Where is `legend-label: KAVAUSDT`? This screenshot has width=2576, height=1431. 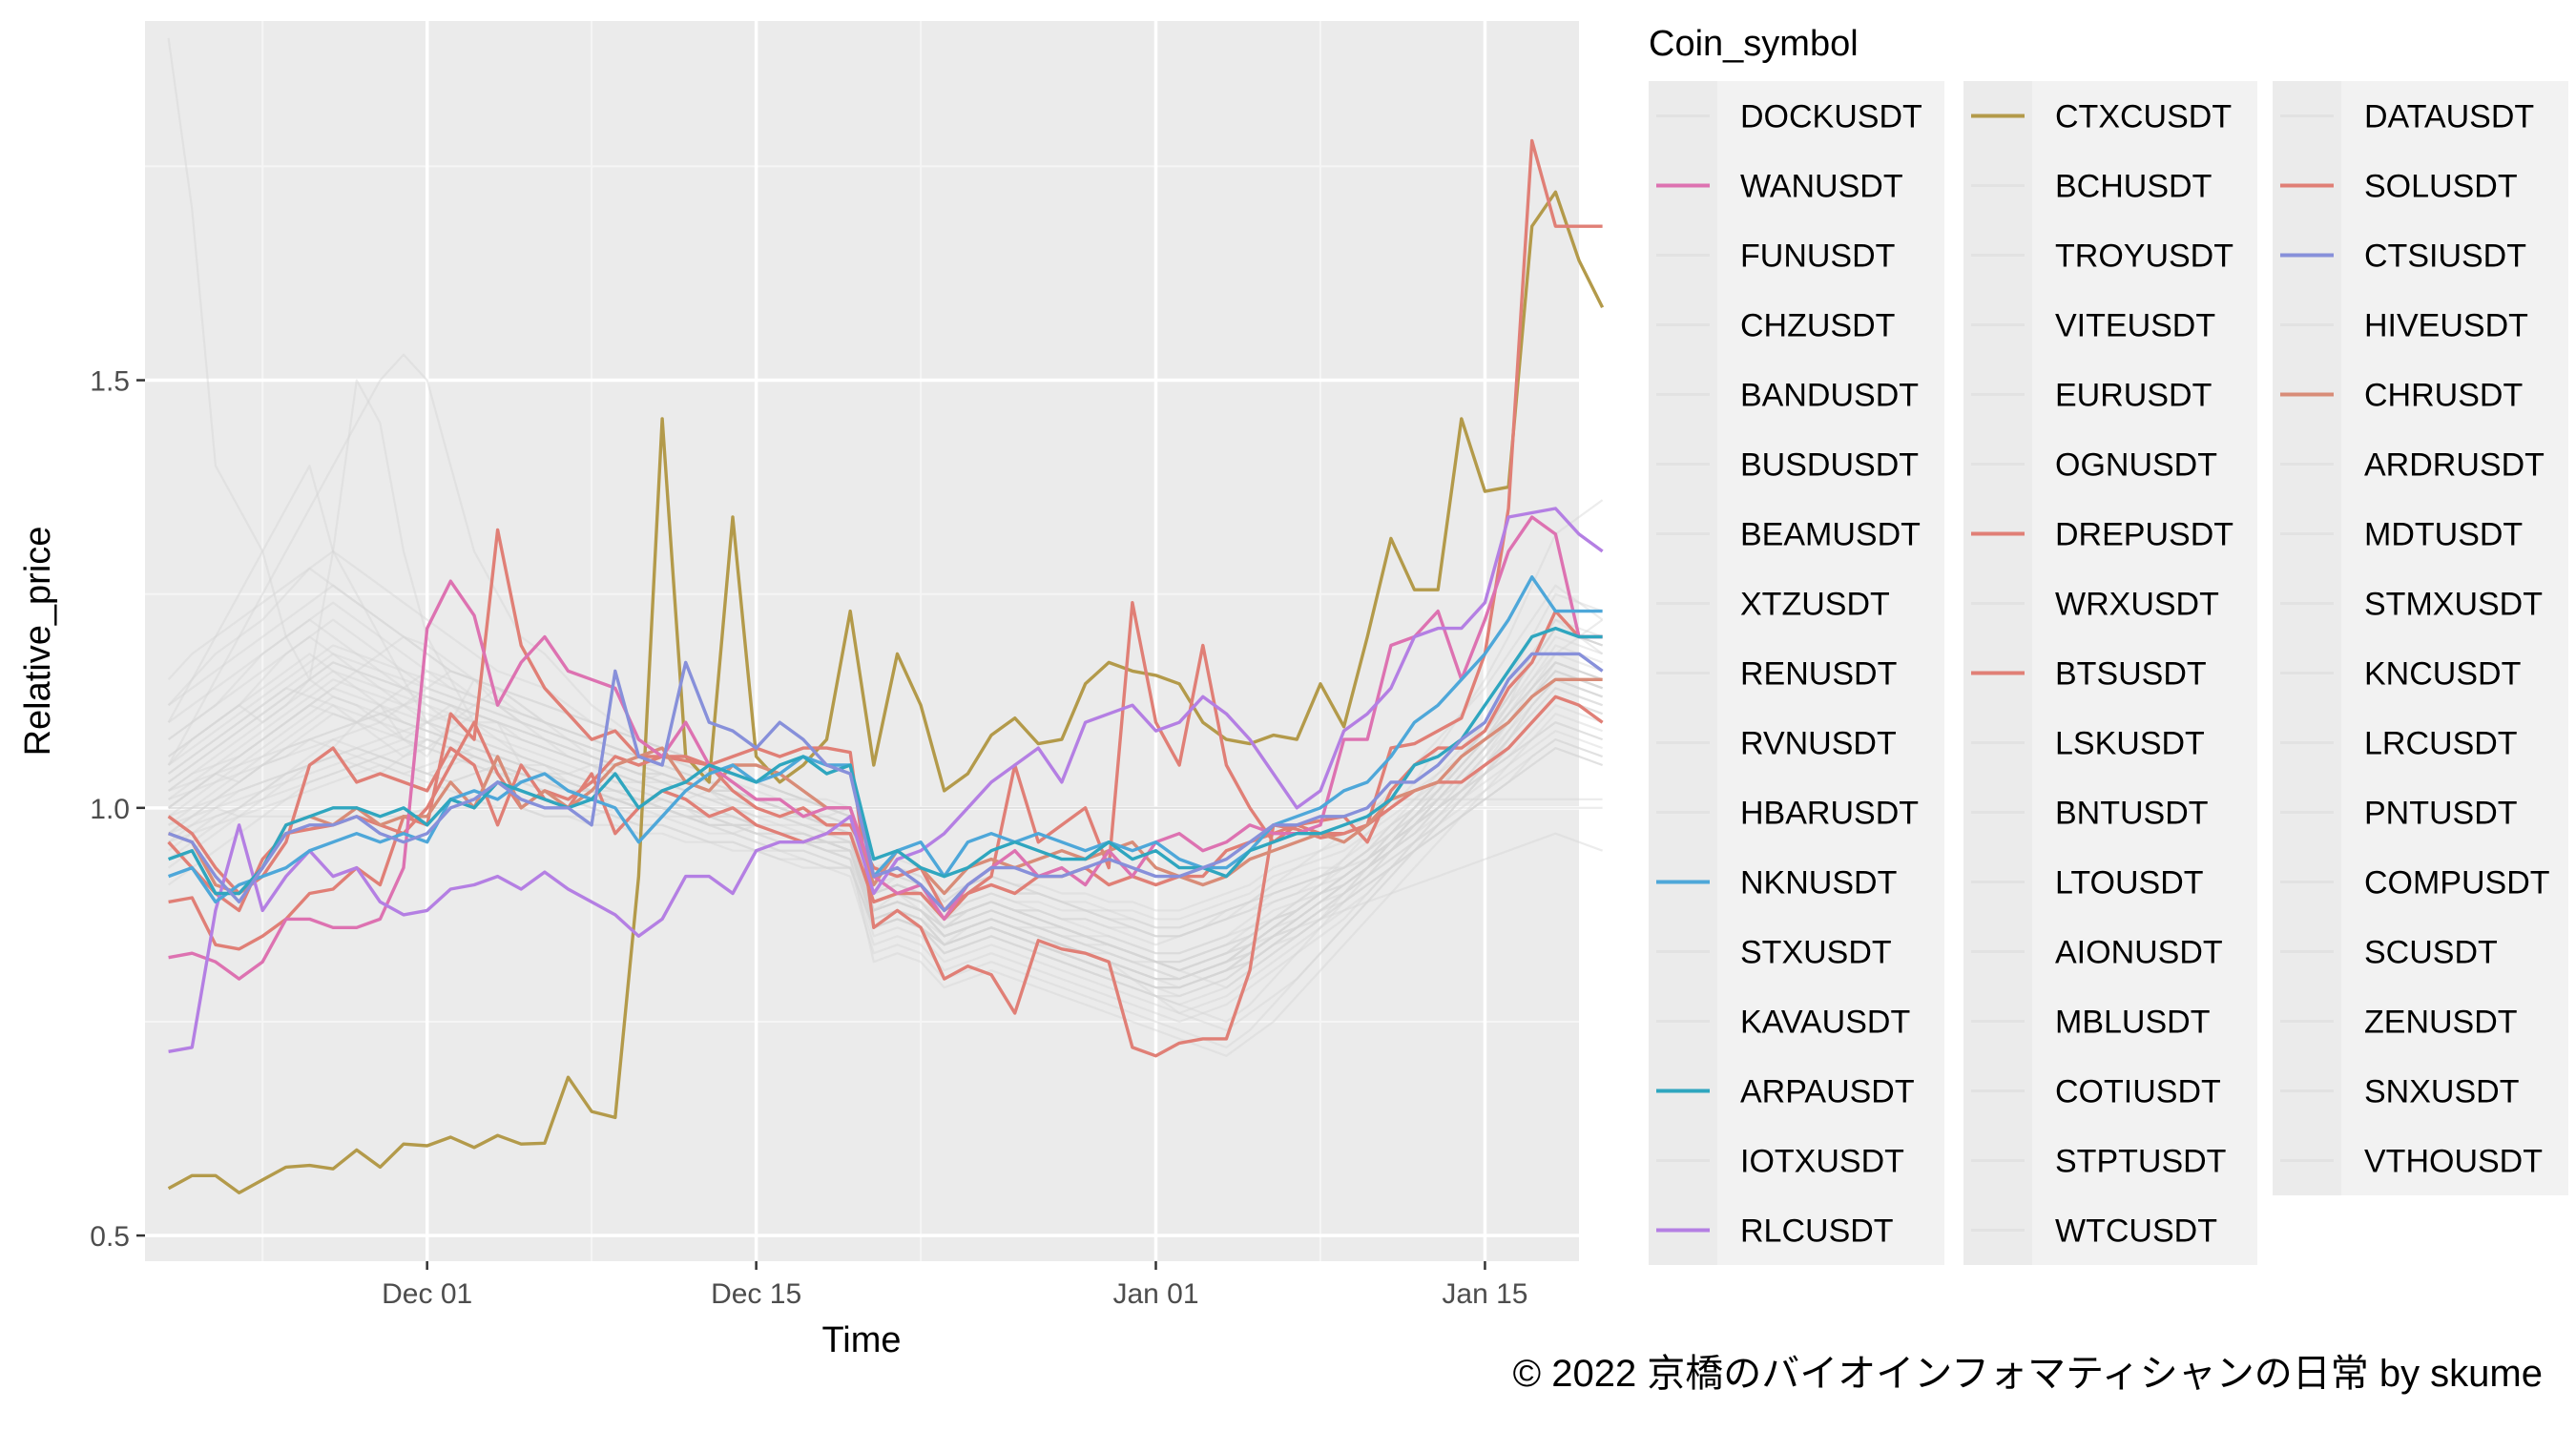 legend-label: KAVAUSDT is located at coordinates (1825, 1023).